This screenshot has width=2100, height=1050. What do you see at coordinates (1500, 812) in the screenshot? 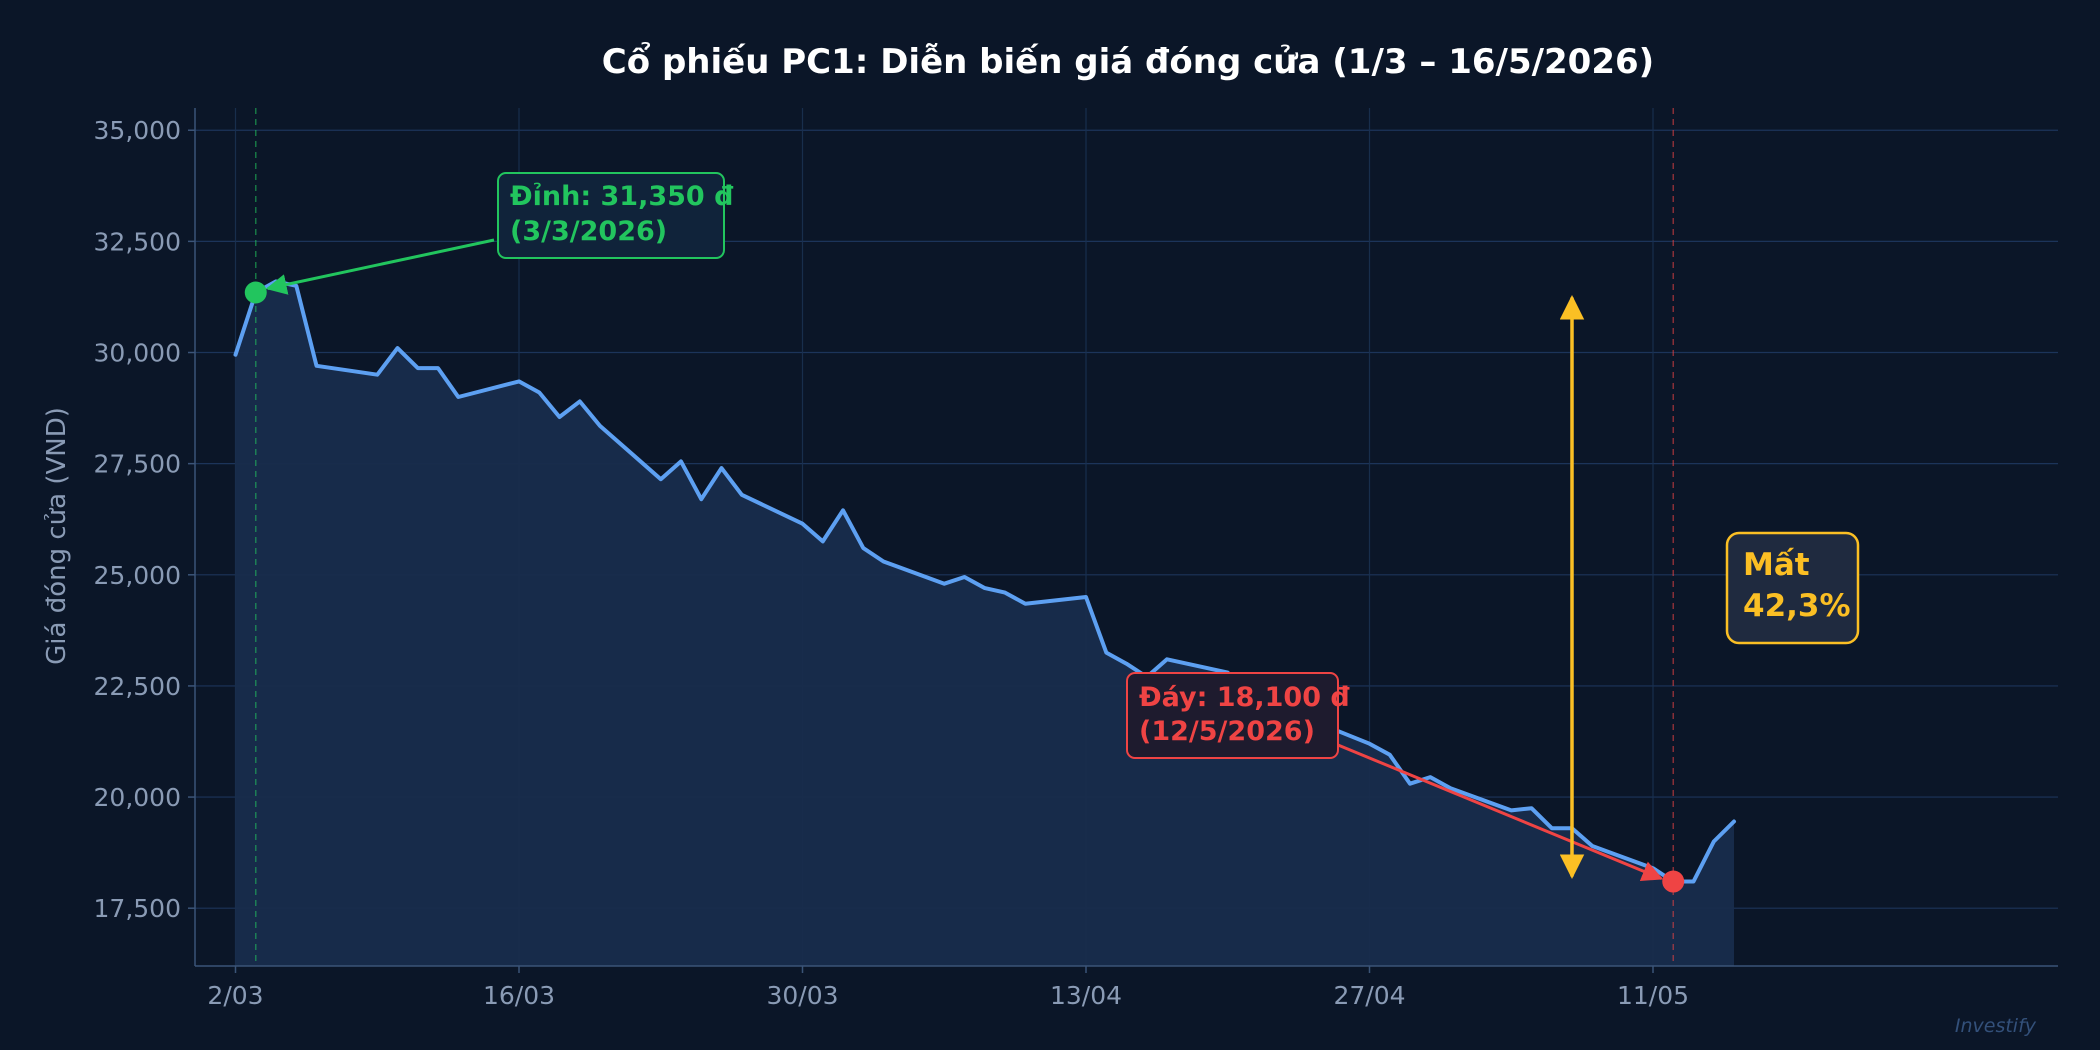
I see `trough-arrow` at bounding box center [1500, 812].